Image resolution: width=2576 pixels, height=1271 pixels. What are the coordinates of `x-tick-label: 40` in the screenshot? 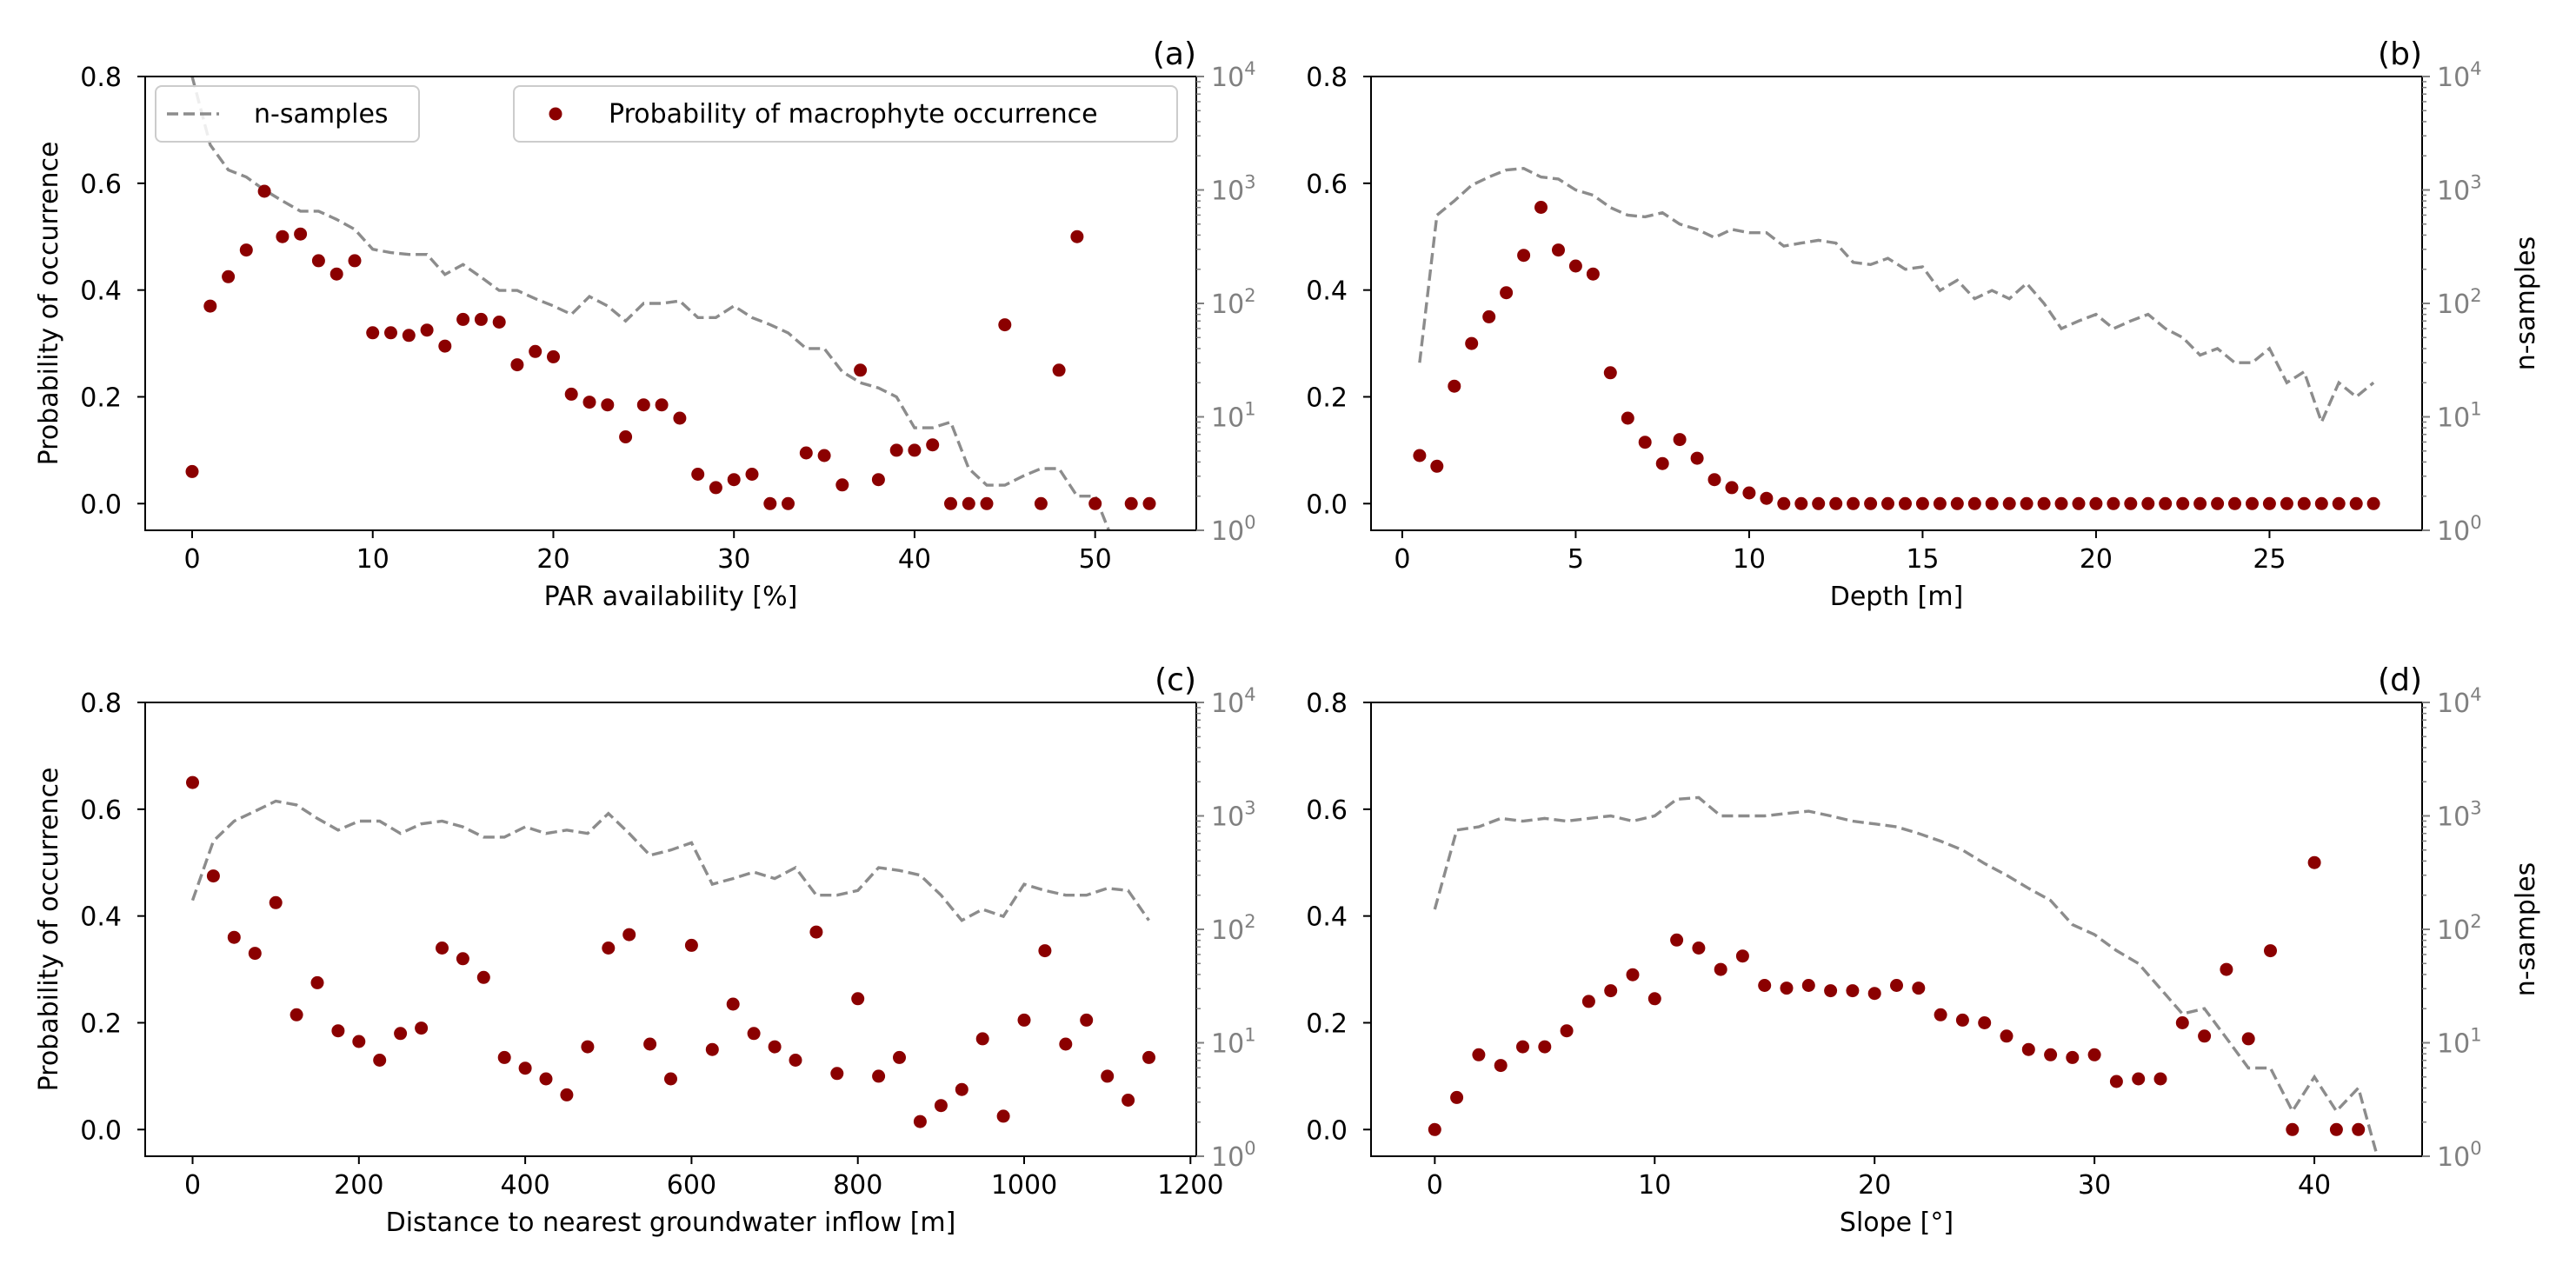 It's located at (2314, 1185).